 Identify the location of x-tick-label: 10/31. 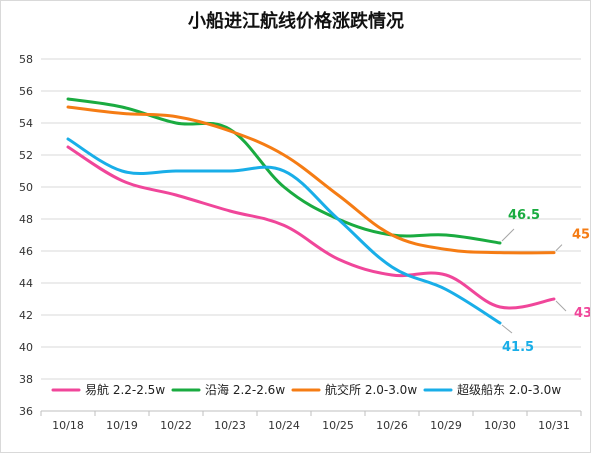
(554, 425).